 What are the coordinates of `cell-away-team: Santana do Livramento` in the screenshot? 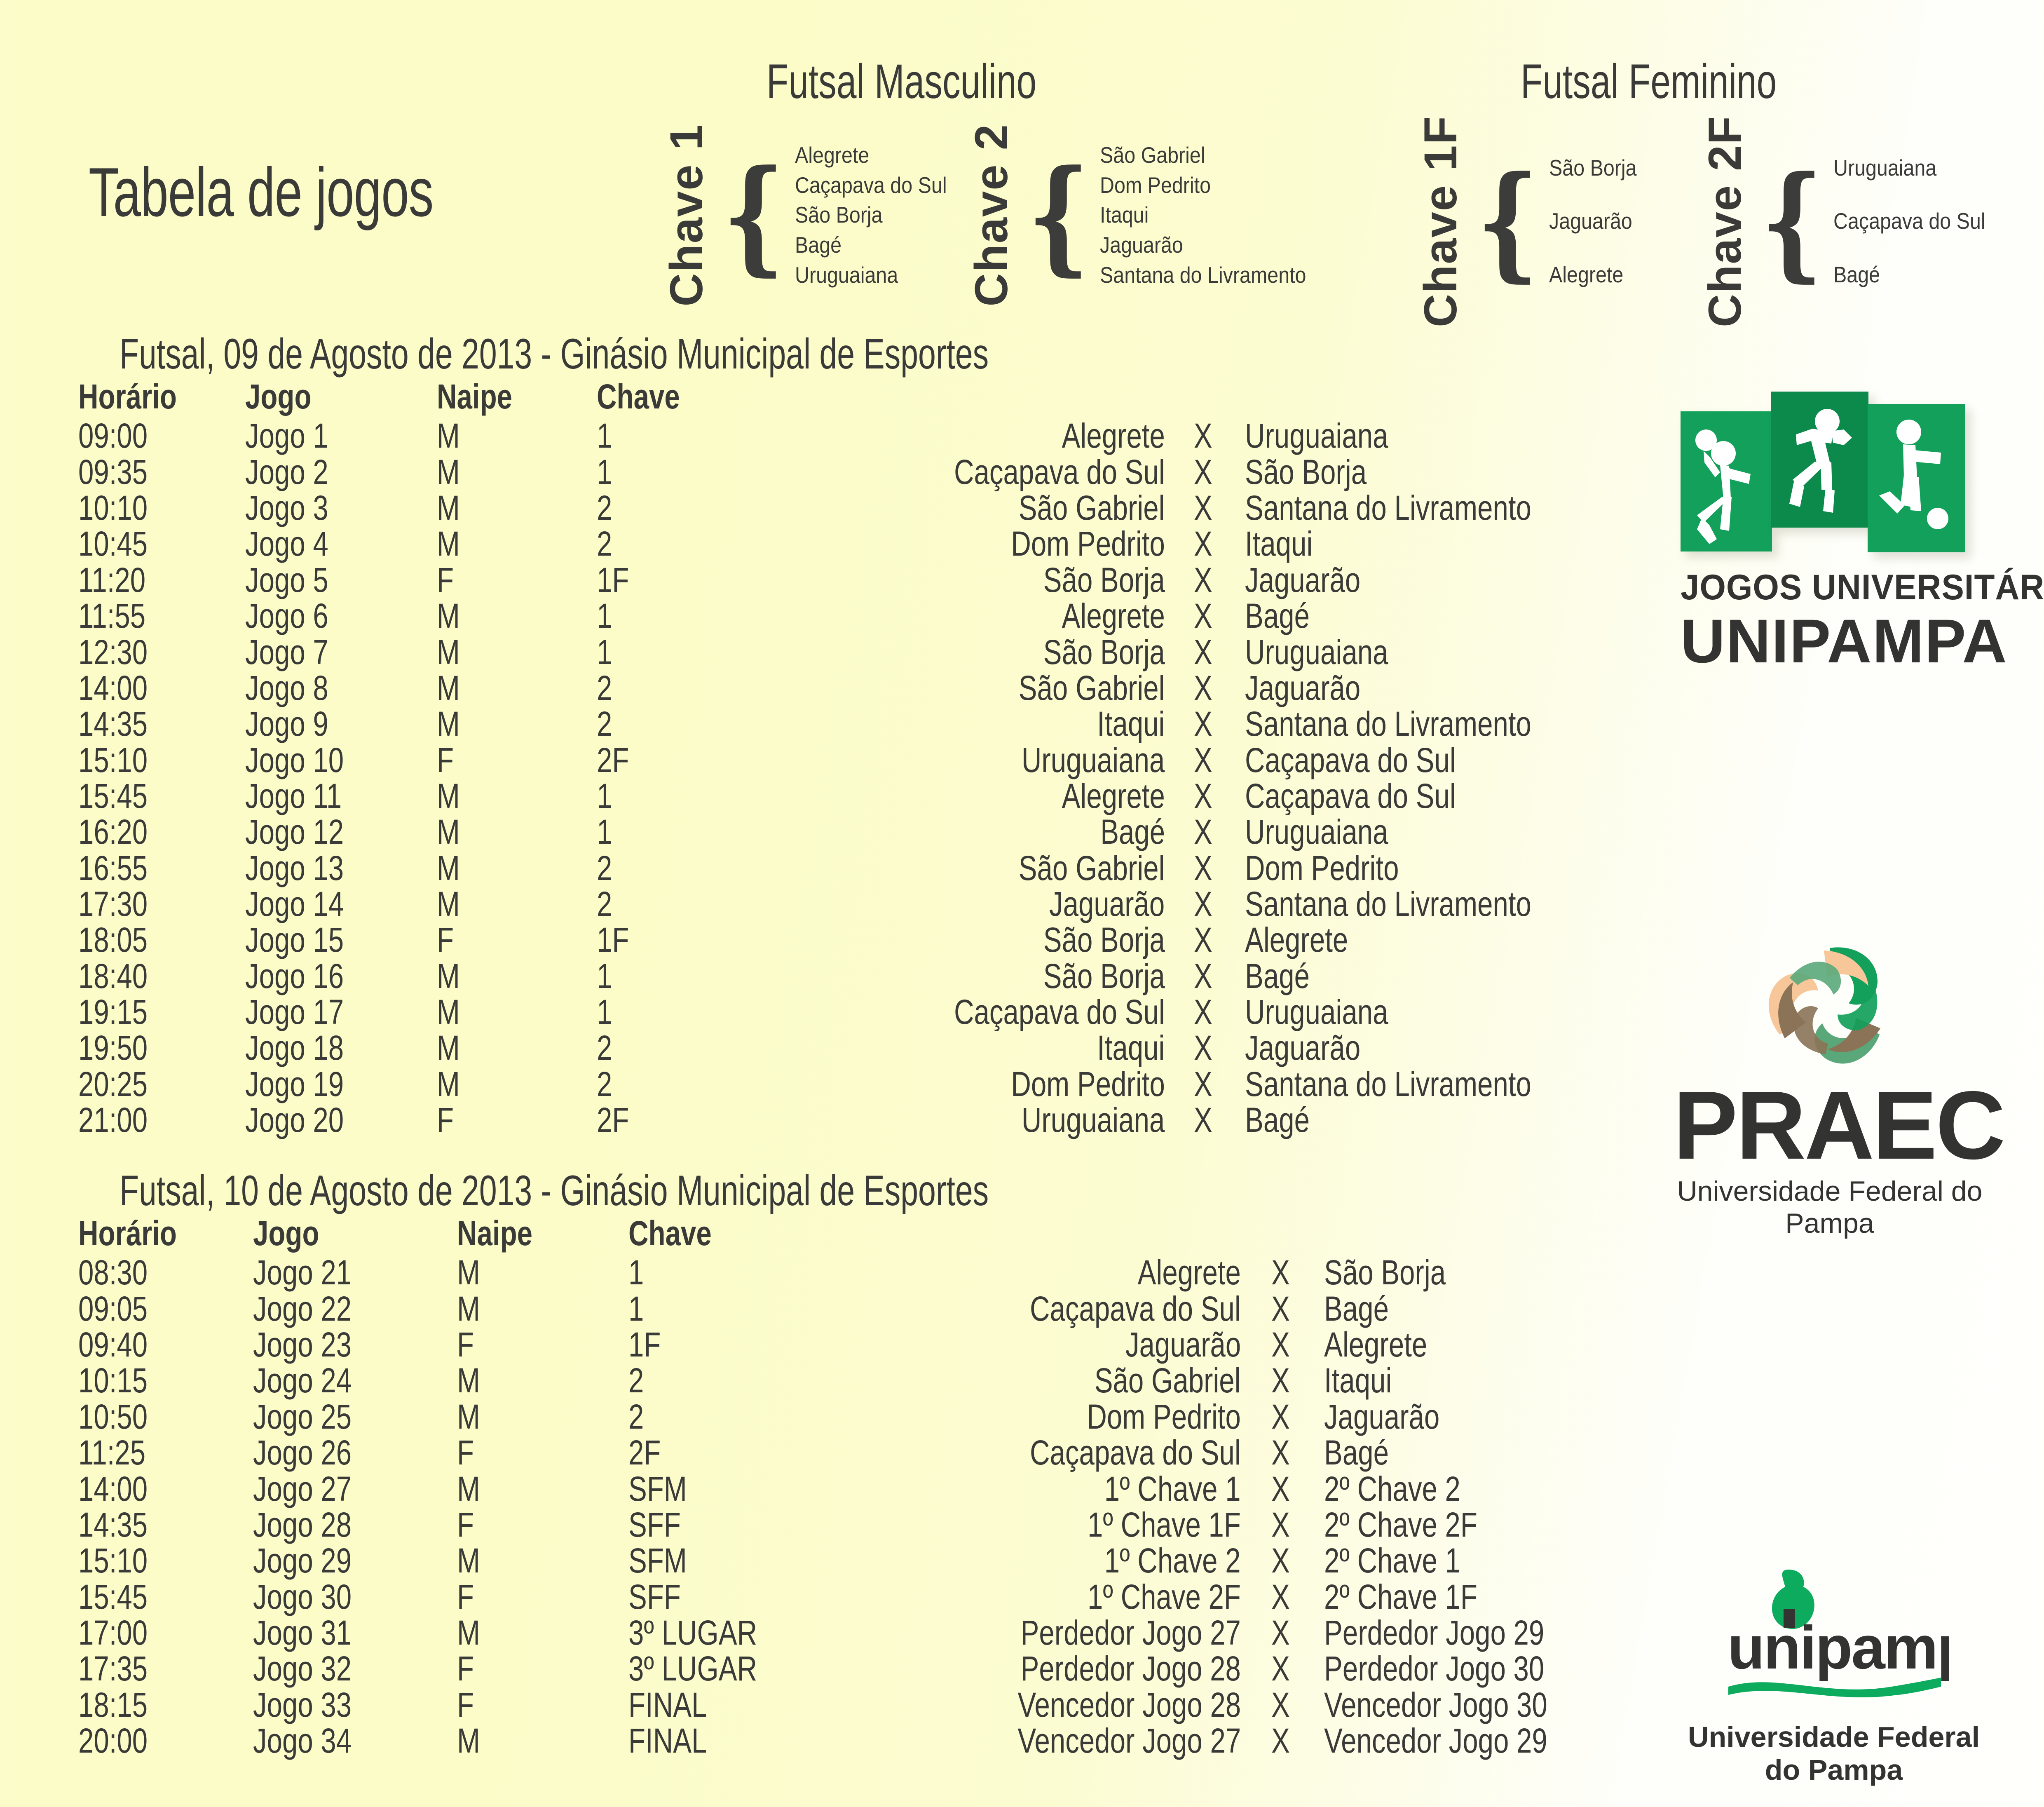 It's located at (1388, 508).